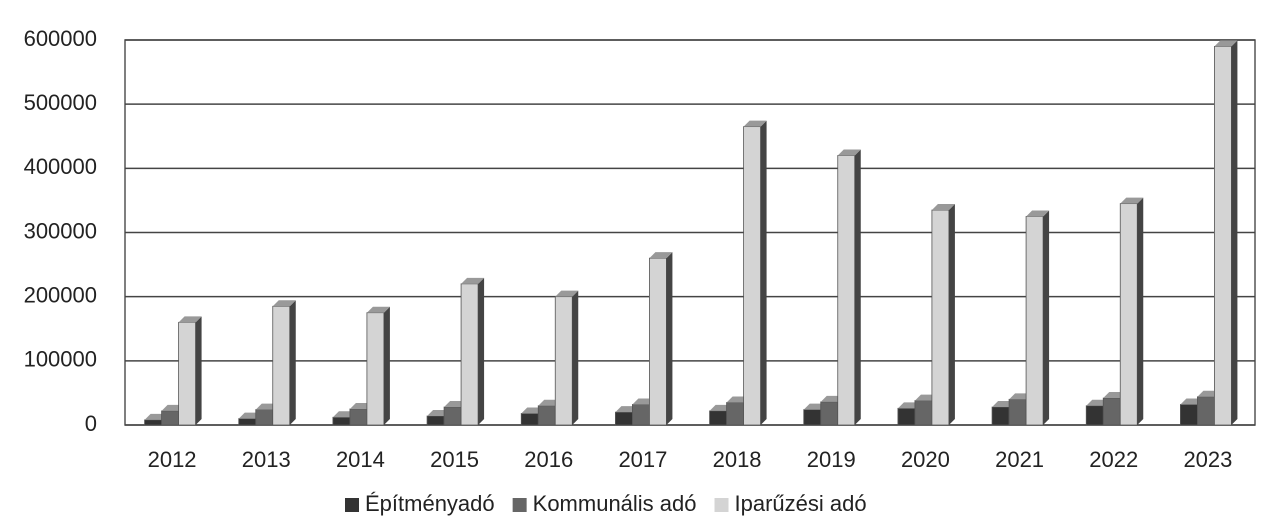 The width and height of the screenshot is (1273, 523). Describe the element at coordinates (91, 423) in the screenshot. I see `y-tick-label: 0` at that location.